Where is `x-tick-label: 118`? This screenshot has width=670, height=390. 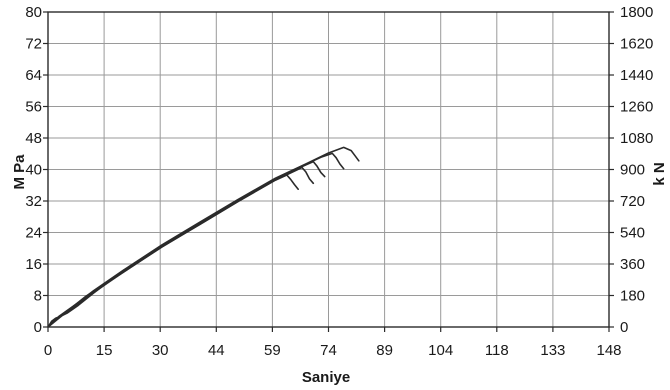
x-tick-label: 118 is located at coordinates (497, 350).